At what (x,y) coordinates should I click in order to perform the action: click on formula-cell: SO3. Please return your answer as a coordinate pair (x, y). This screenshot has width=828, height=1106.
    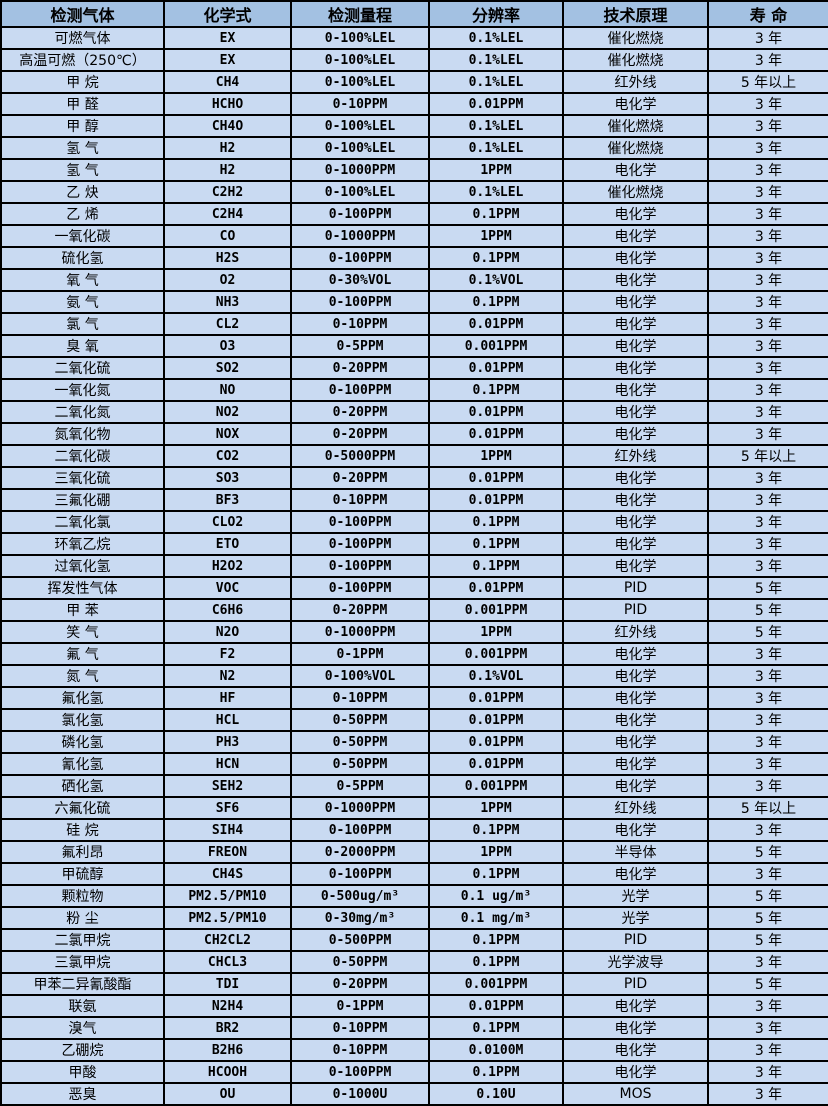
    Looking at the image, I should click on (227, 478).